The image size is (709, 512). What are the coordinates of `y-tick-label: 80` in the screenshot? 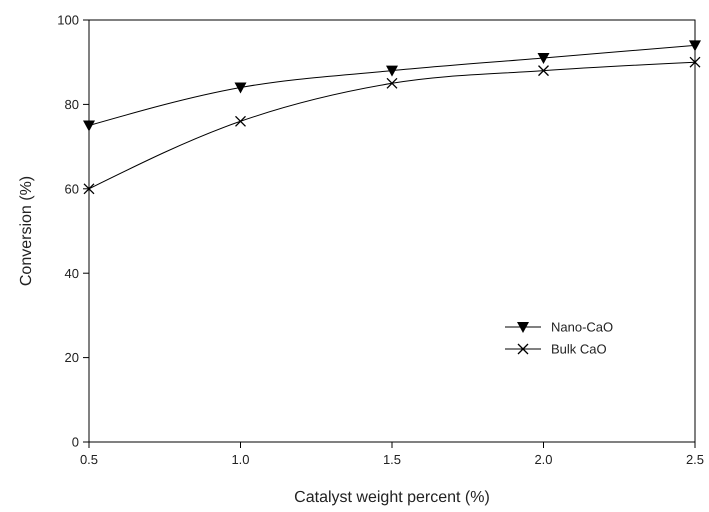 It's located at (71, 104).